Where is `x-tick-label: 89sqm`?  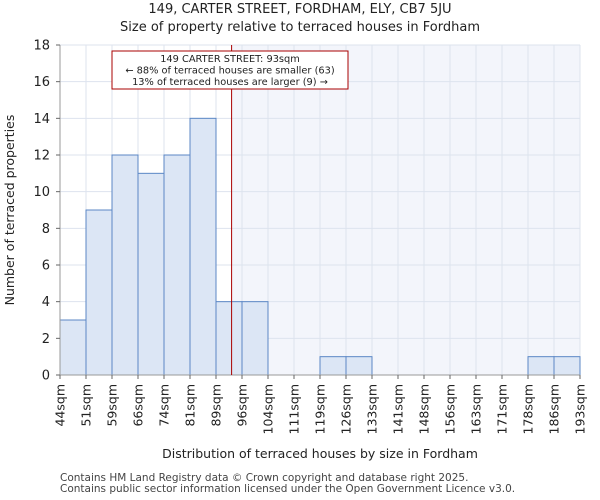
x-tick-label: 89sqm is located at coordinates (216, 405).